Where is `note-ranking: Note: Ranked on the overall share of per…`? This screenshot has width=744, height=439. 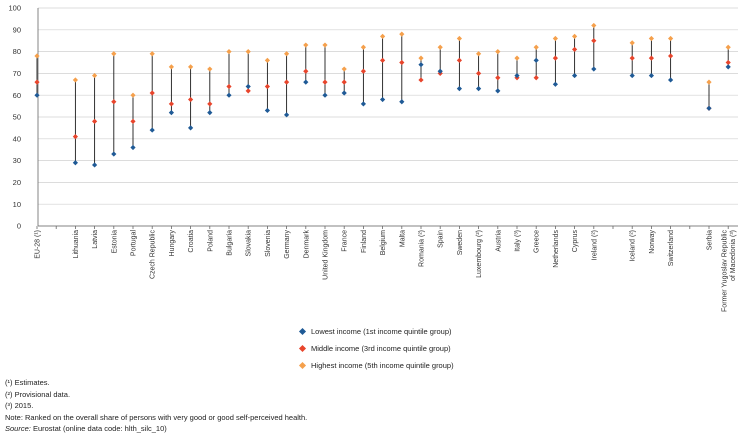 note-ranking: Note: Ranked on the overall share of per… is located at coordinates (156, 417).